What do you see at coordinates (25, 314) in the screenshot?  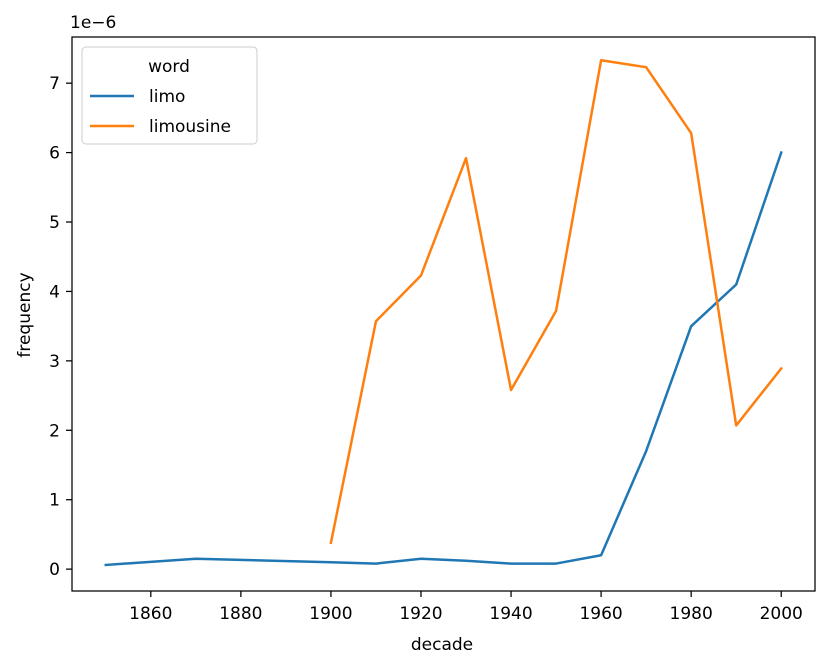 I see `y-axis-label: frequency` at bounding box center [25, 314].